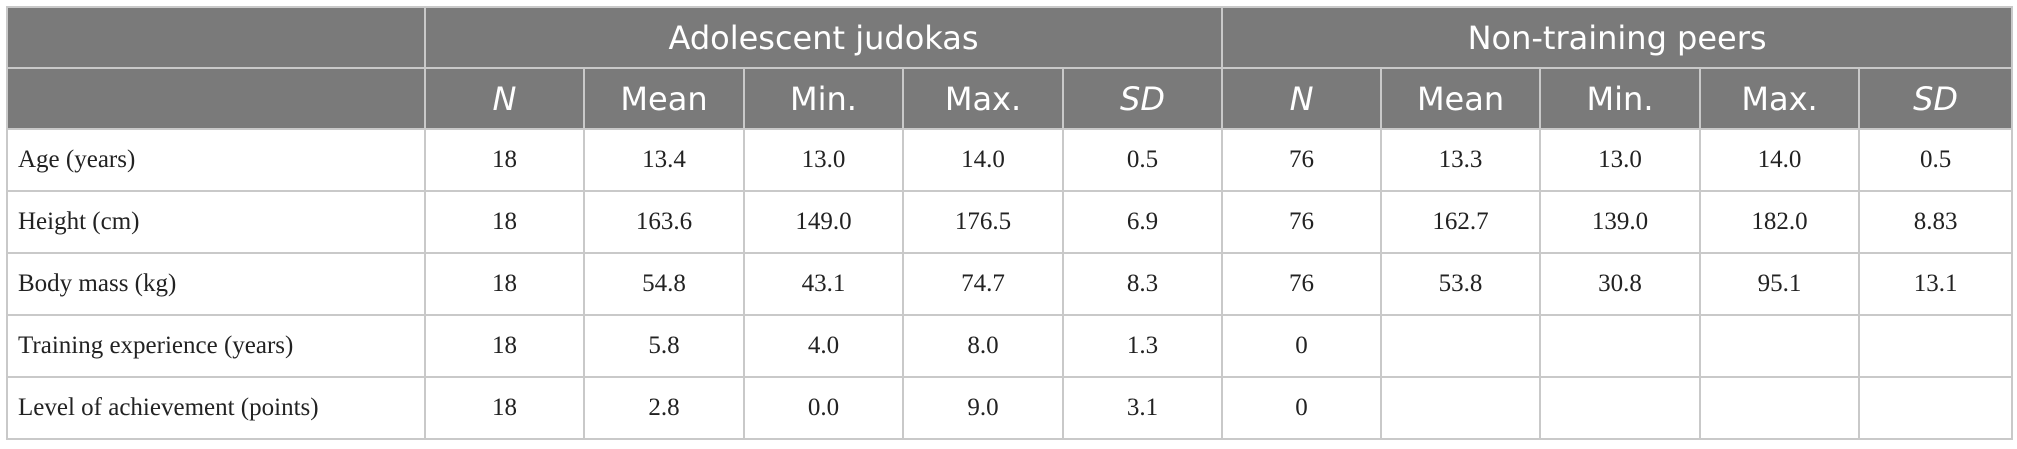 The image size is (2017, 449). I want to click on table-cell: 0.0, so click(823, 408).